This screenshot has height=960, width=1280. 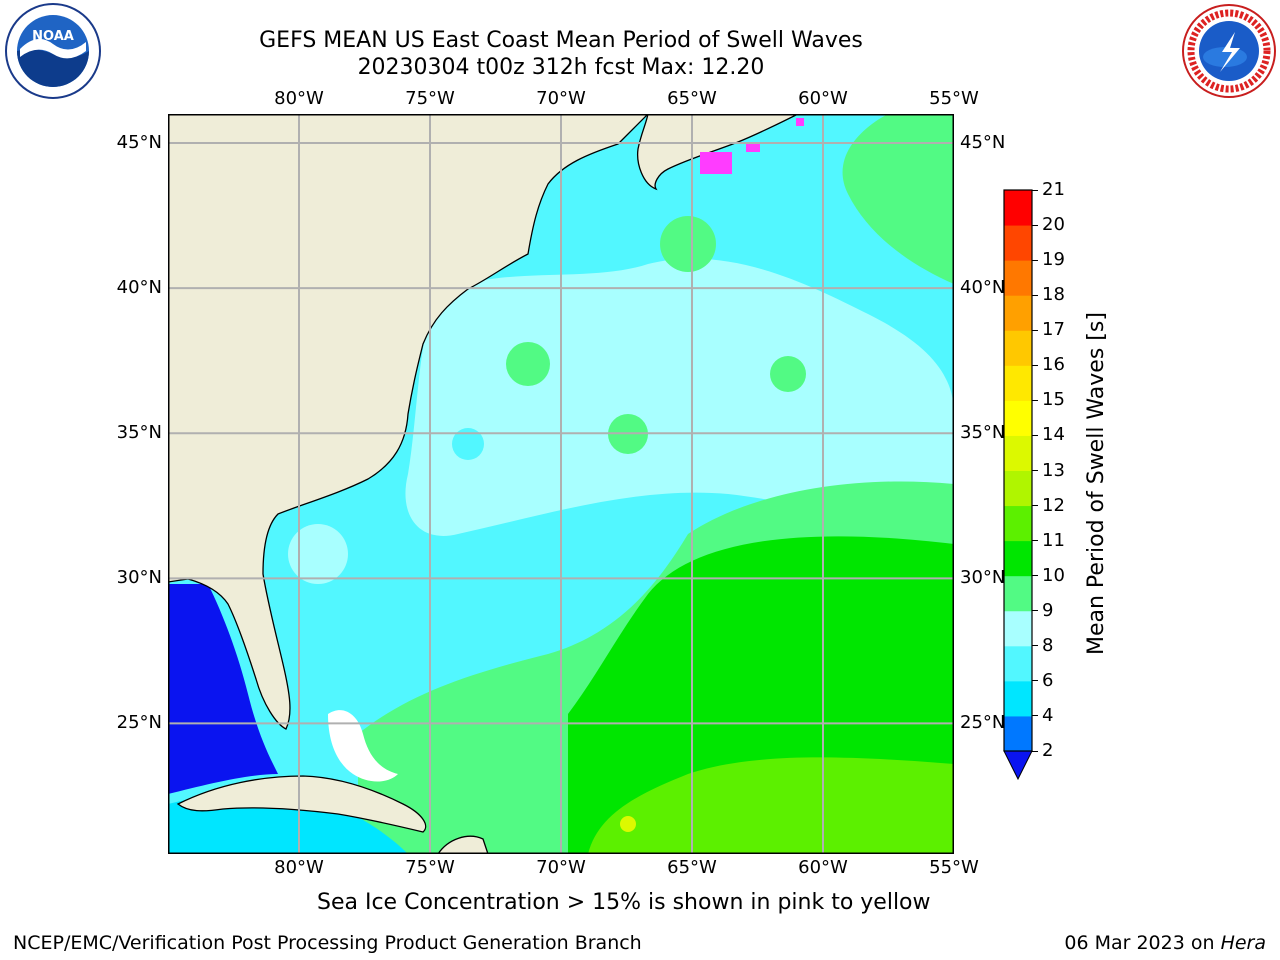 I want to click on svg-text: NOAA, so click(x=53, y=36).